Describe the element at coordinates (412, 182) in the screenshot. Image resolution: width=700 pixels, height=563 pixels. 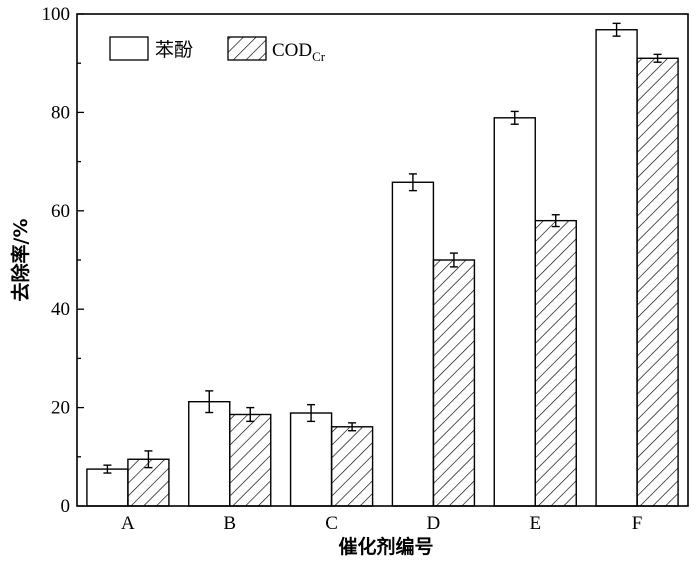
I see `error-bar-phenol-D` at that location.